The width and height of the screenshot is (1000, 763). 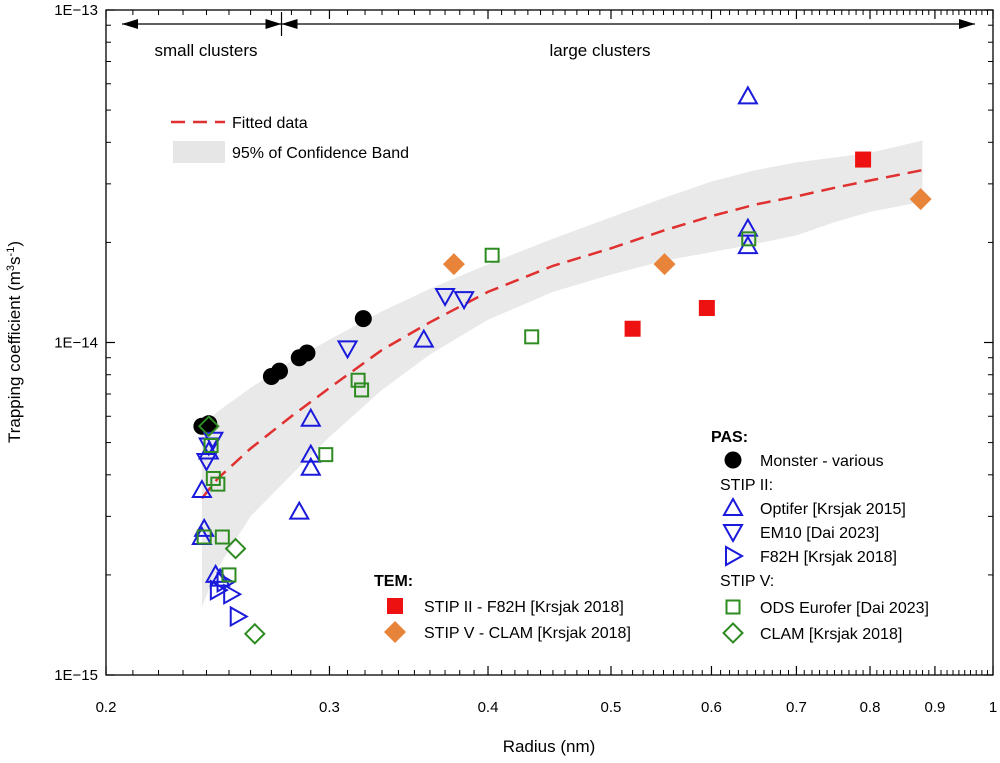 I want to click on fit-legend: Fitted data 95% of Confidence Band, so click(x=290, y=139).